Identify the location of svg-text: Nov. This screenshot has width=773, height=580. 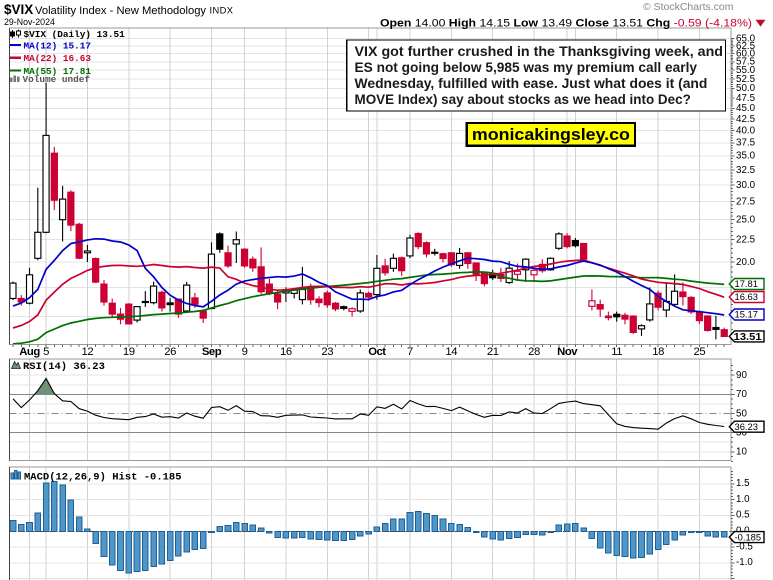
(567, 352).